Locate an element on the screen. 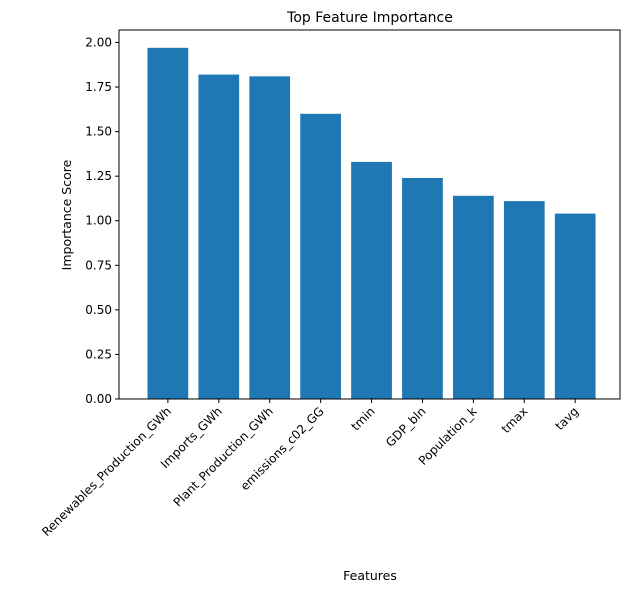  y-tick-label-6: 1.25 is located at coordinates (98, 176).